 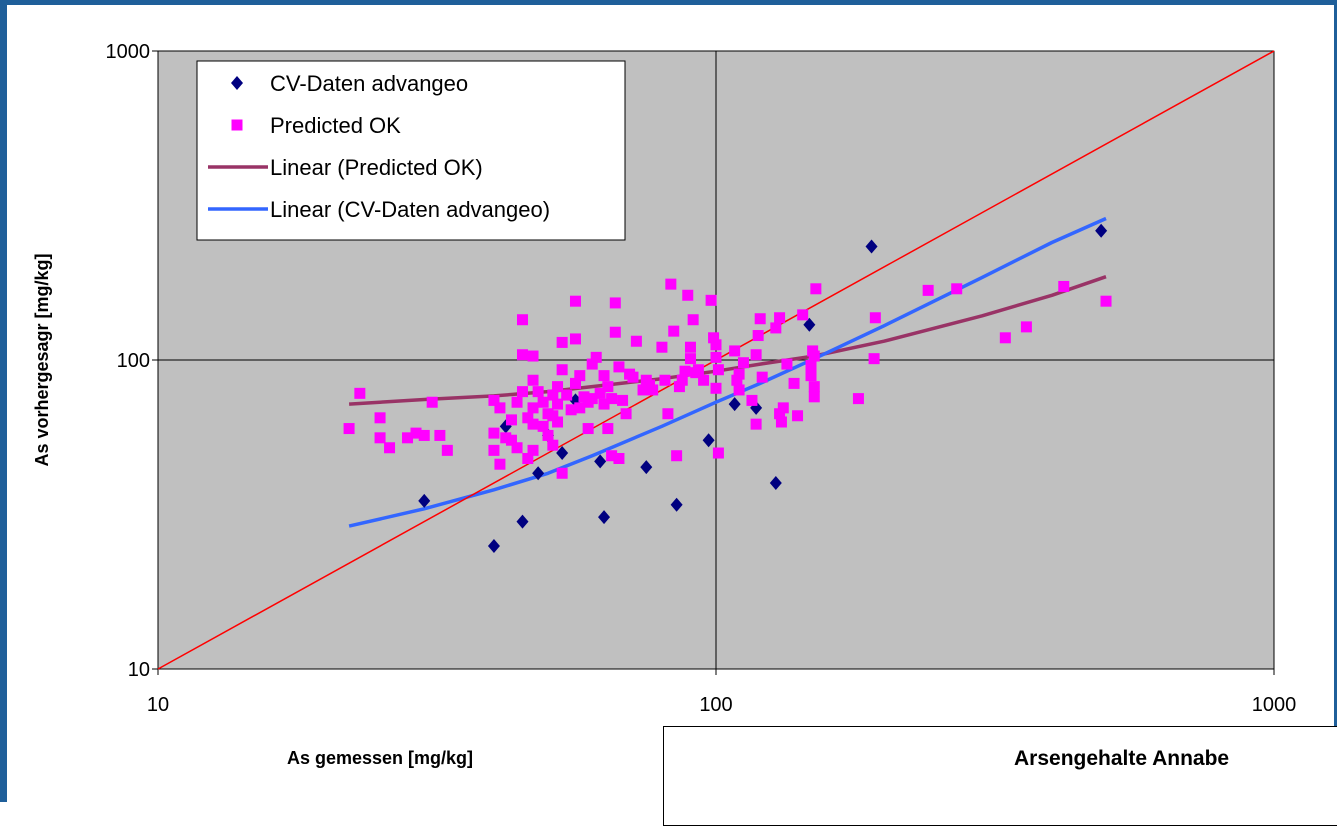 I want to click on x-tick-label: 100, so click(x=715, y=705).